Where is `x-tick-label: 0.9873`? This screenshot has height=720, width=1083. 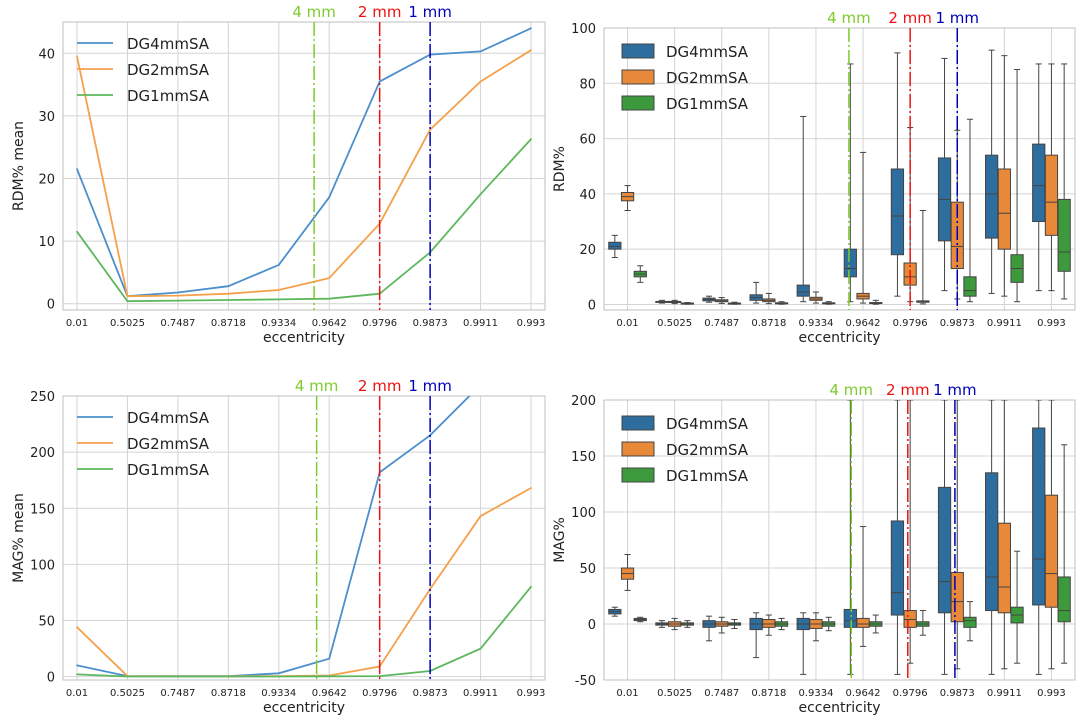 x-tick-label: 0.9873 is located at coordinates (430, 323).